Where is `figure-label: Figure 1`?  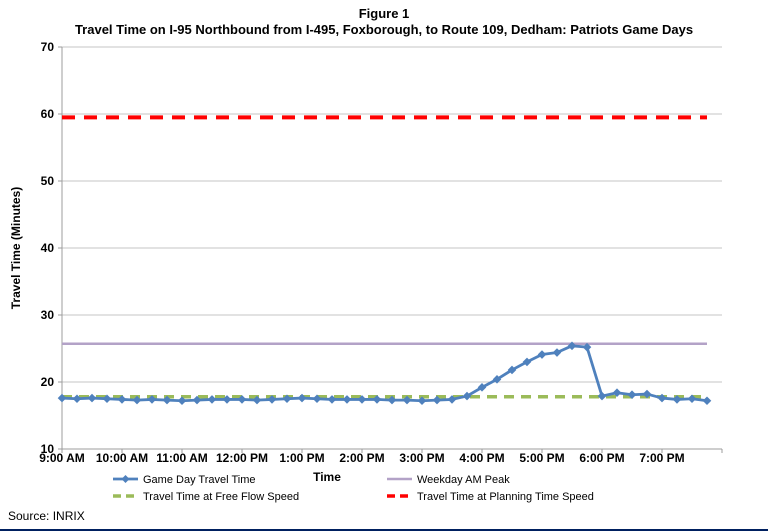
figure-label: Figure 1 is located at coordinates (384, 13).